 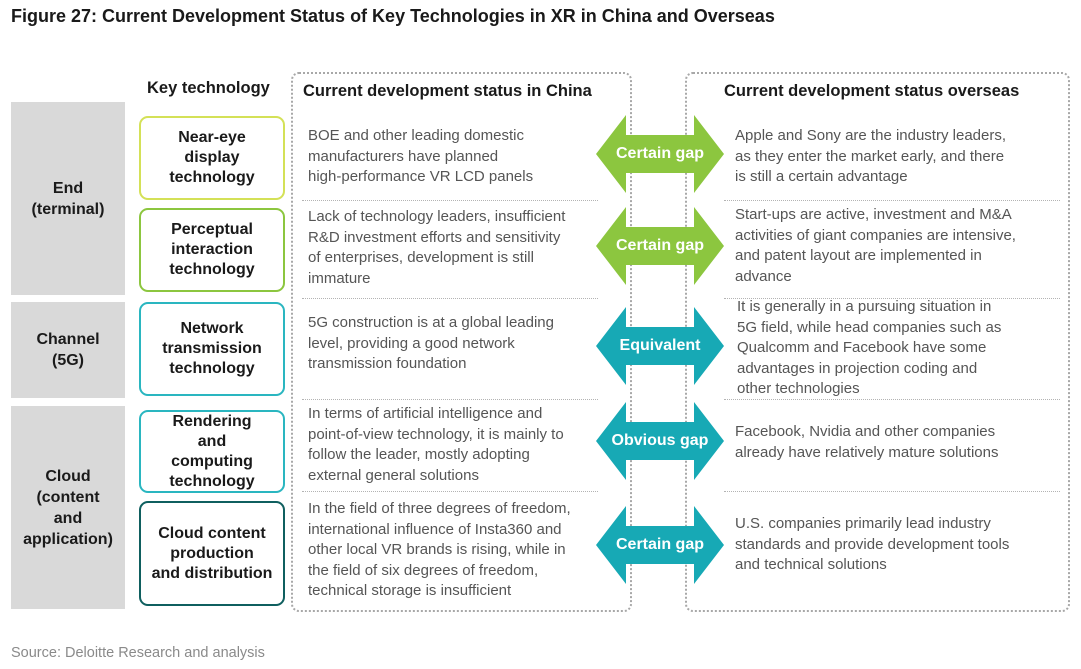 I want to click on tech-rendering-computing: Rendering and computing technology, so click(x=212, y=451).